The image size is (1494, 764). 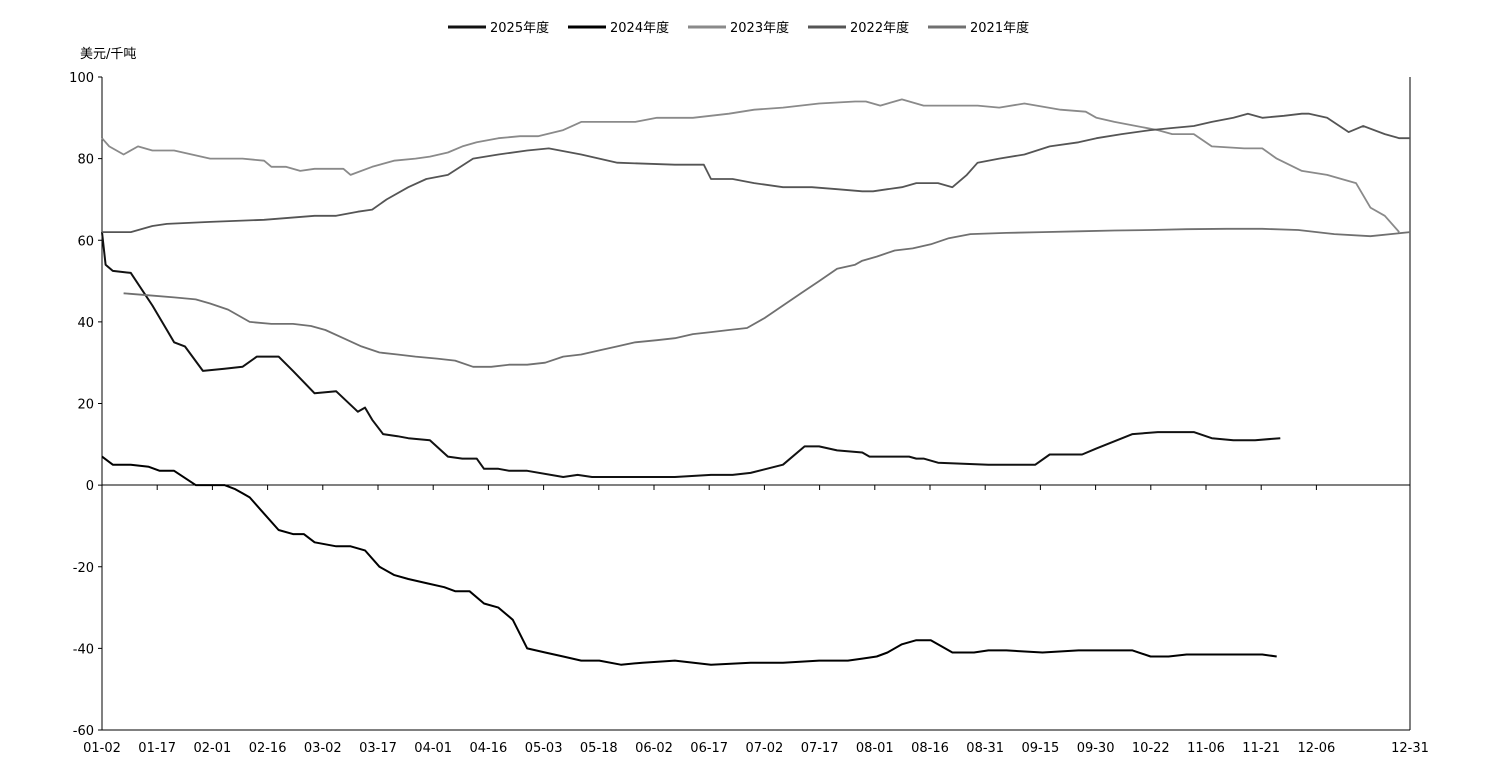 What do you see at coordinates (213, 748) in the screenshot?
I see `x-tick-label: 02-01` at bounding box center [213, 748].